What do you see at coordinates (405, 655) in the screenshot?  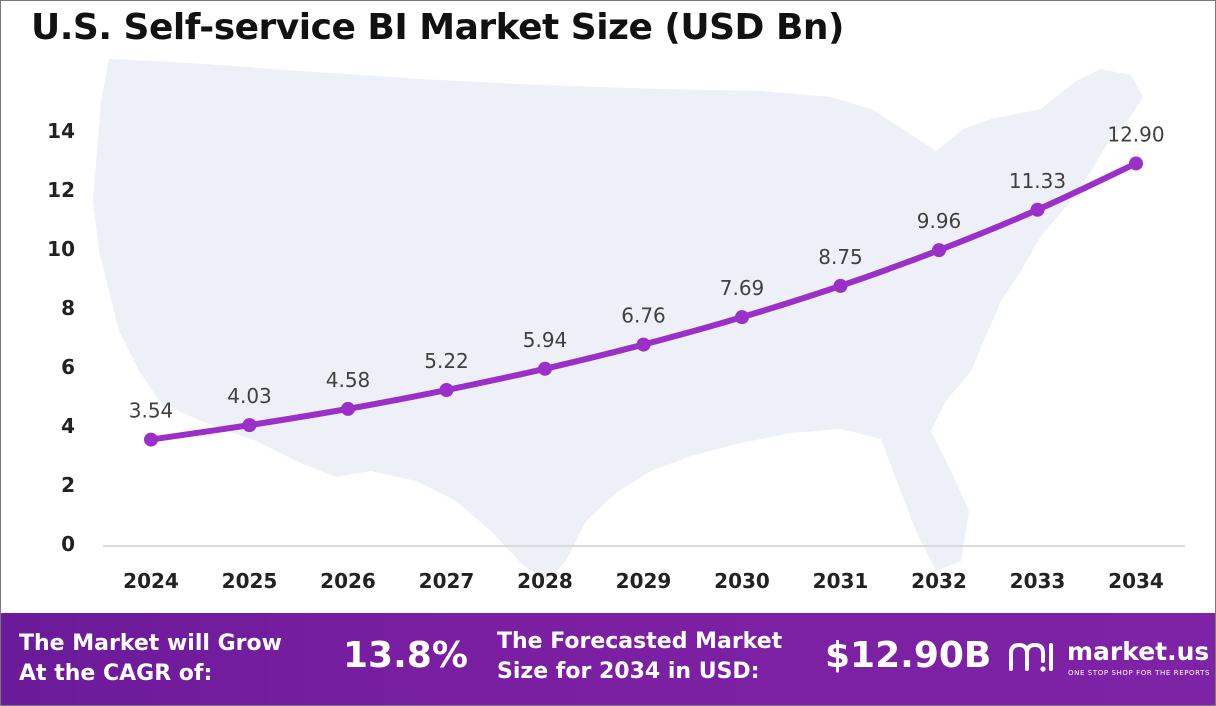 I see `cagr-value: 13.8%` at bounding box center [405, 655].